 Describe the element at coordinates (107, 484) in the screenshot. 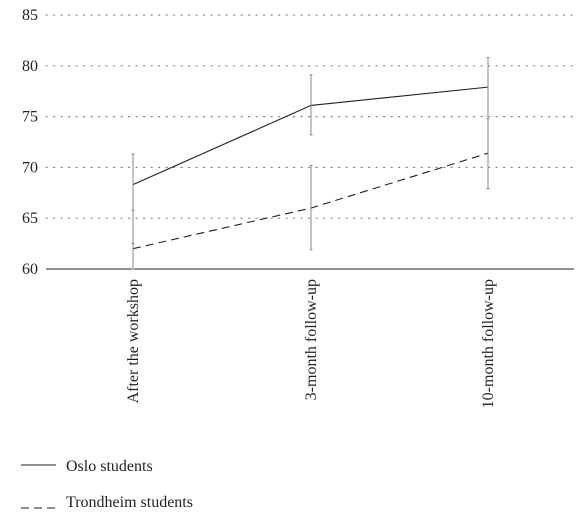

I see `legend: Oslo students Trondheim students` at that location.